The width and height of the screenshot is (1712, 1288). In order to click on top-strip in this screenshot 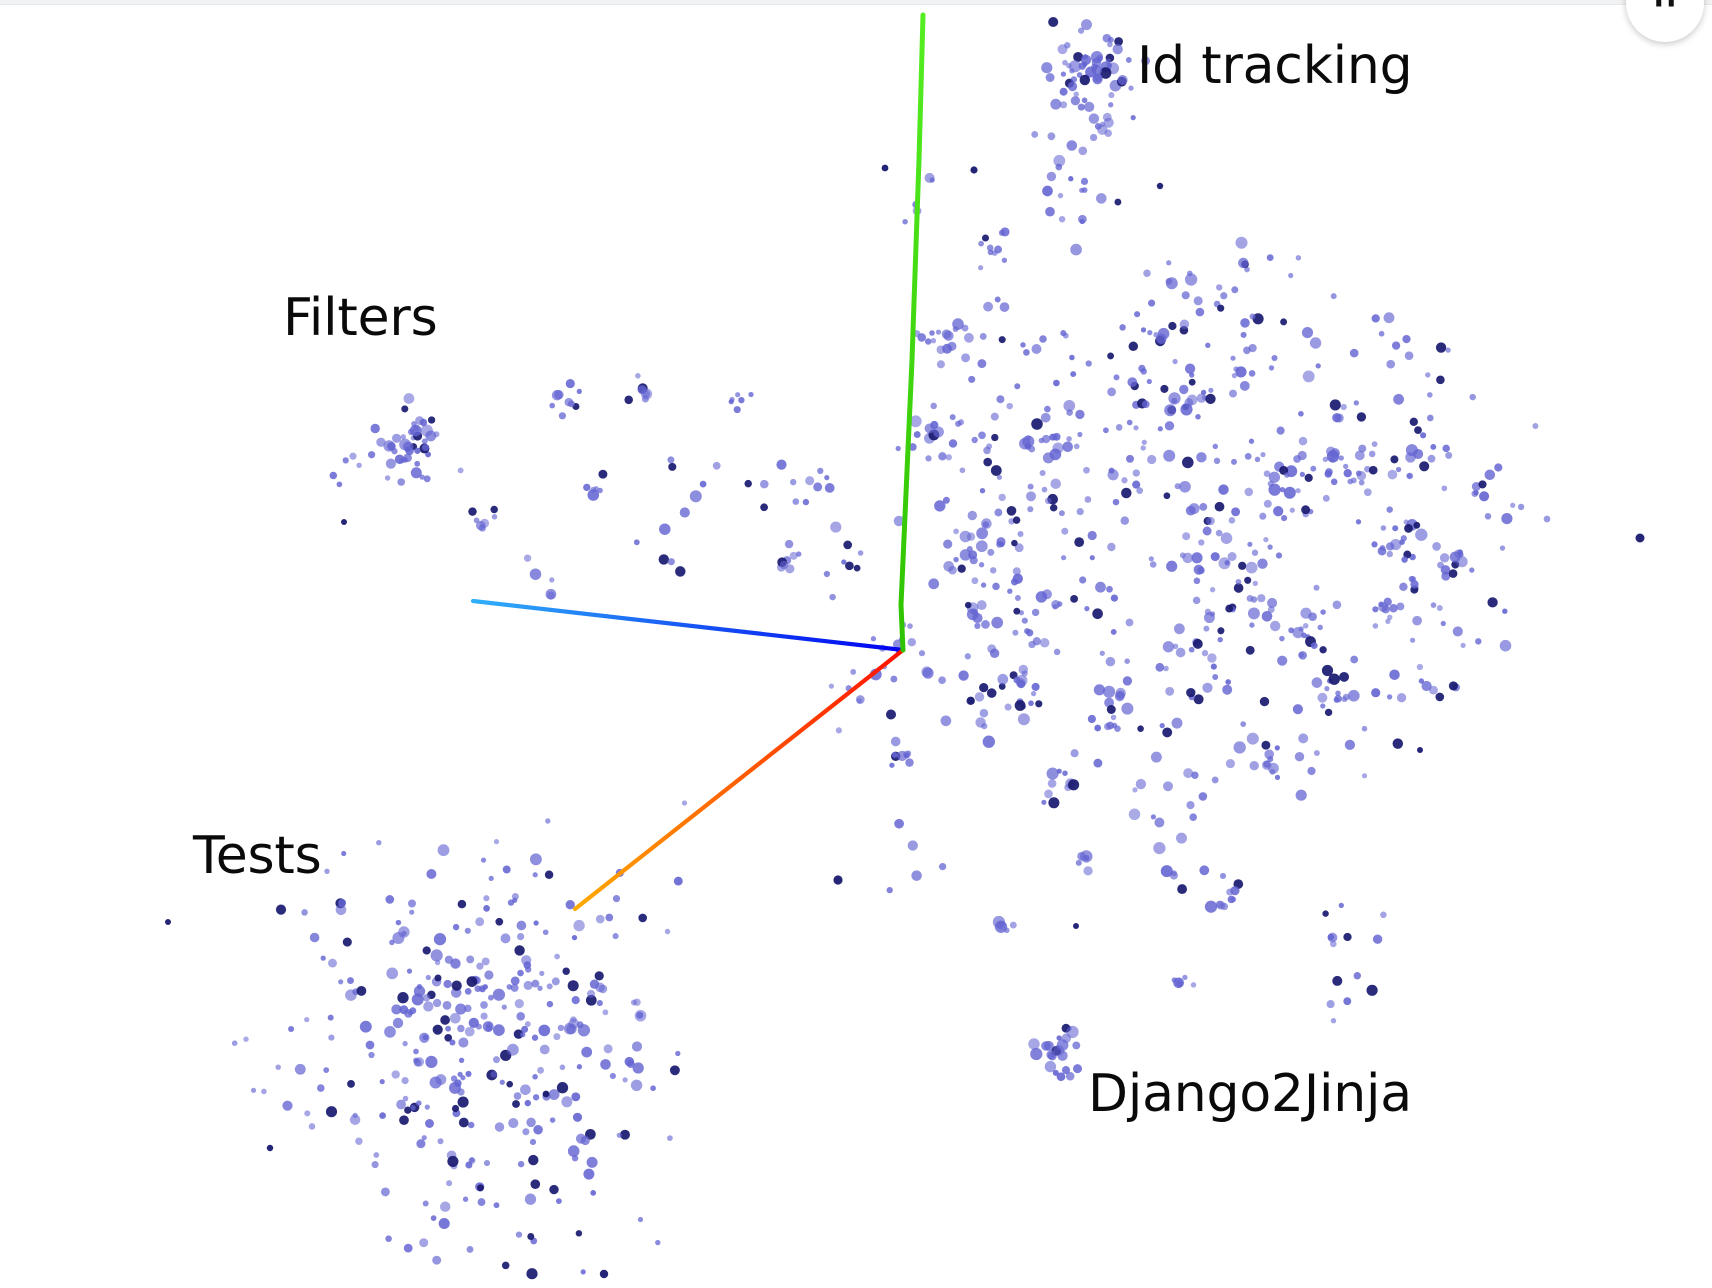, I will do `click(856, 2)`.